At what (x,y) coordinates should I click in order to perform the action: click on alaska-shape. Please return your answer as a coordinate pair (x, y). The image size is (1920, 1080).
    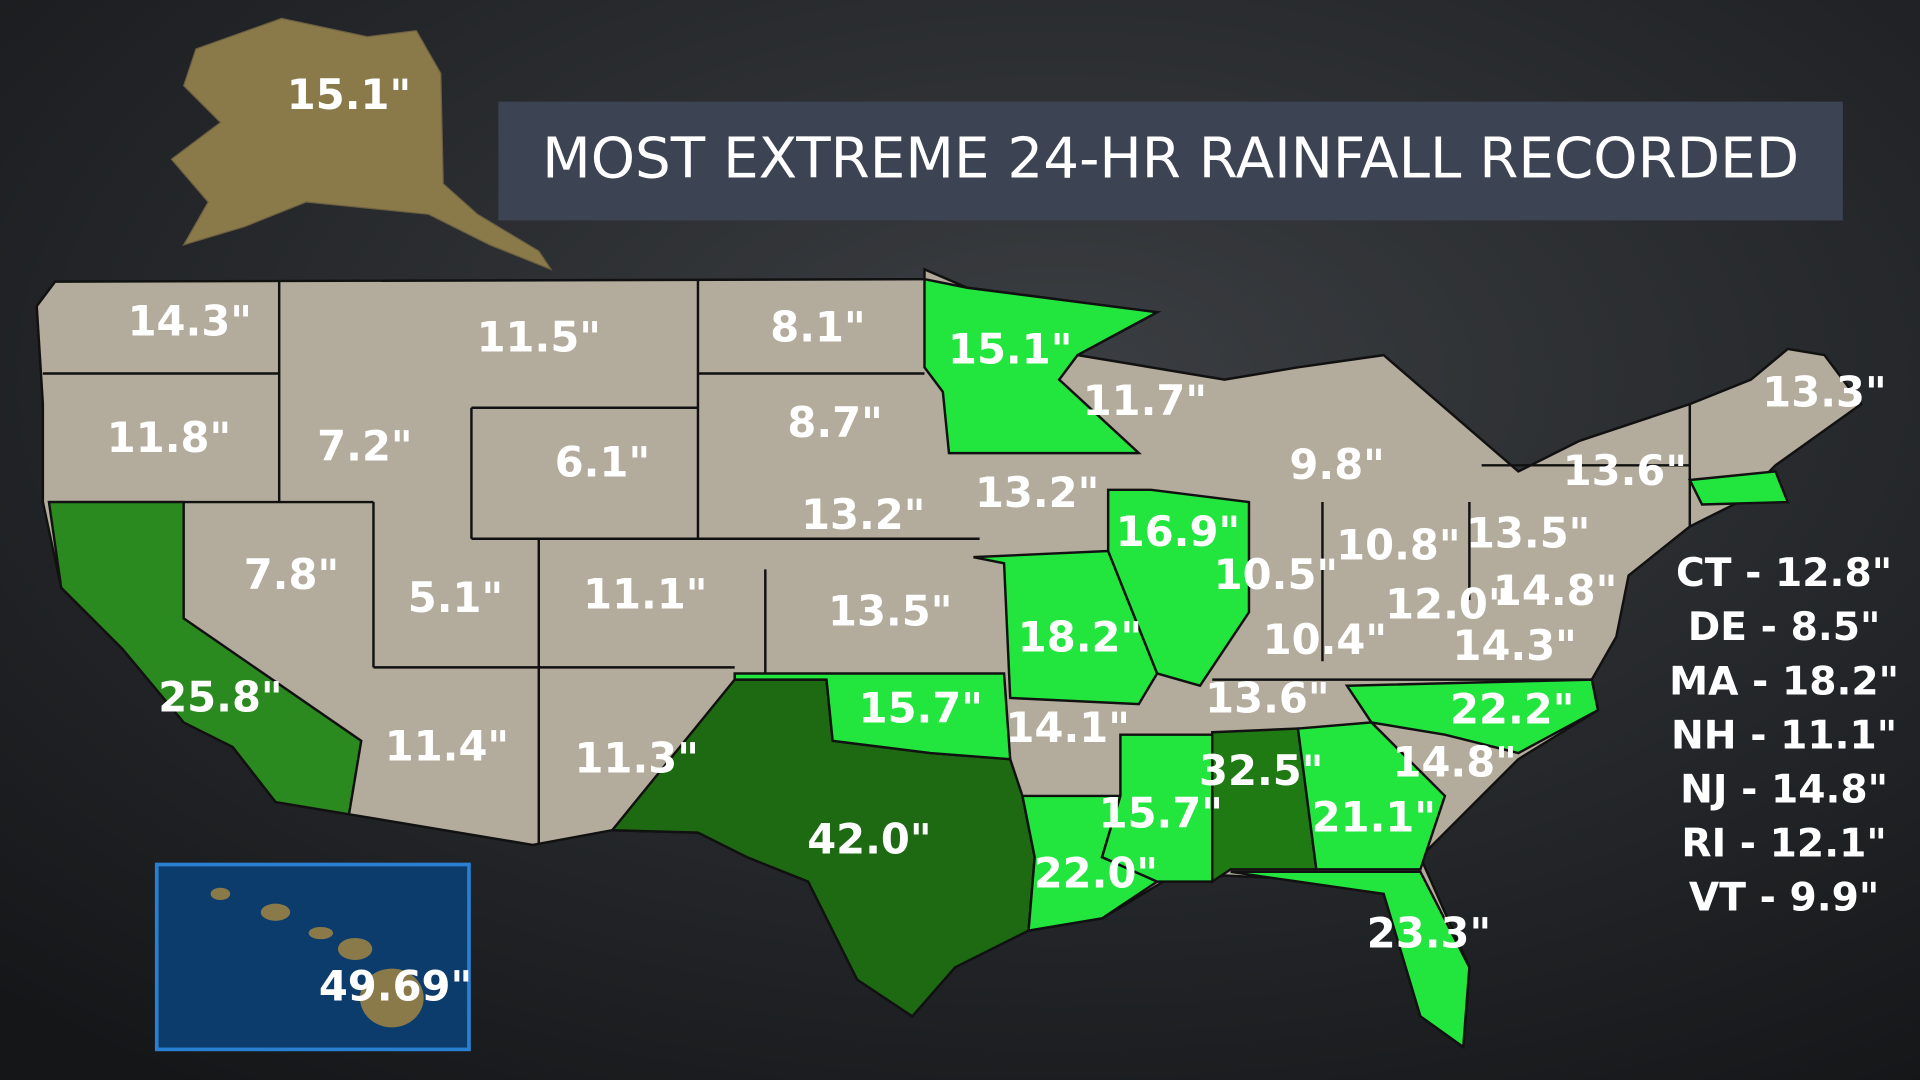
    Looking at the image, I should click on (361, 144).